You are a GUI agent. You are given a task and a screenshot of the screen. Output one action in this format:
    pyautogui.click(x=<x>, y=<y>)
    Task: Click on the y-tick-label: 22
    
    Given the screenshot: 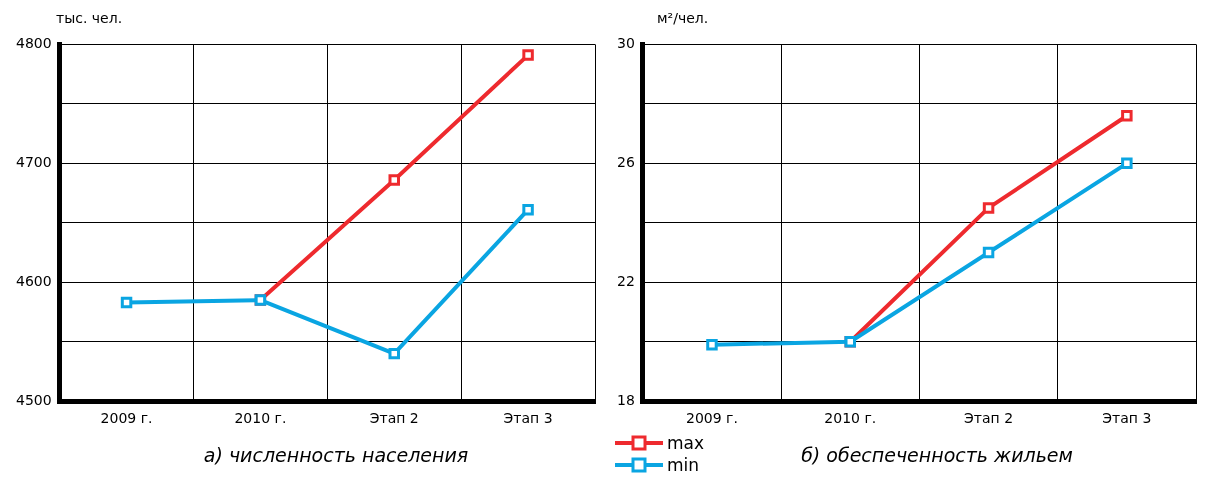 What is the action you would take?
    pyautogui.click(x=625, y=280)
    